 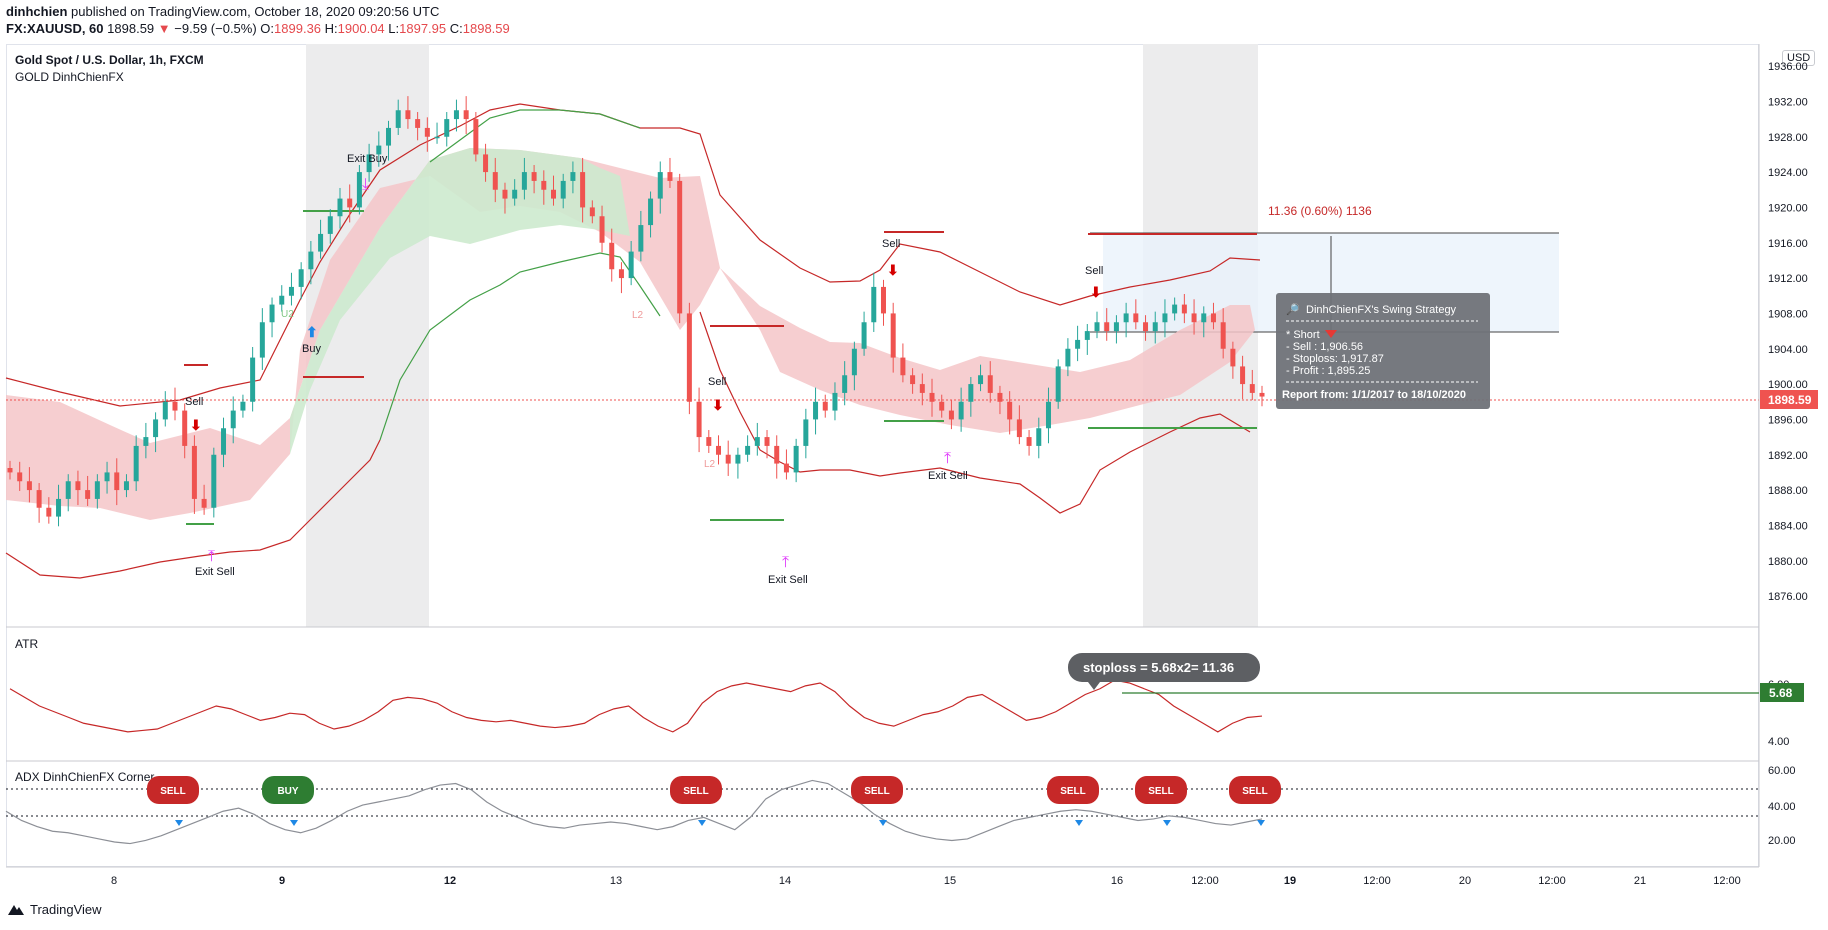 What do you see at coordinates (37, 11) in the screenshot?
I see `publisher-name: dinhchien` at bounding box center [37, 11].